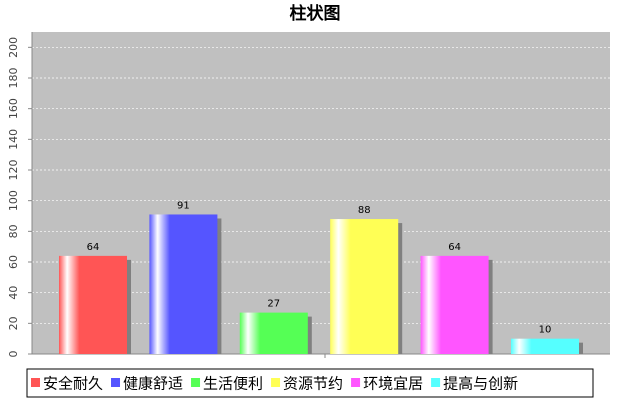 This screenshot has height=400, width=620. What do you see at coordinates (183, 205) in the screenshot?
I see `value-label: 91` at bounding box center [183, 205].